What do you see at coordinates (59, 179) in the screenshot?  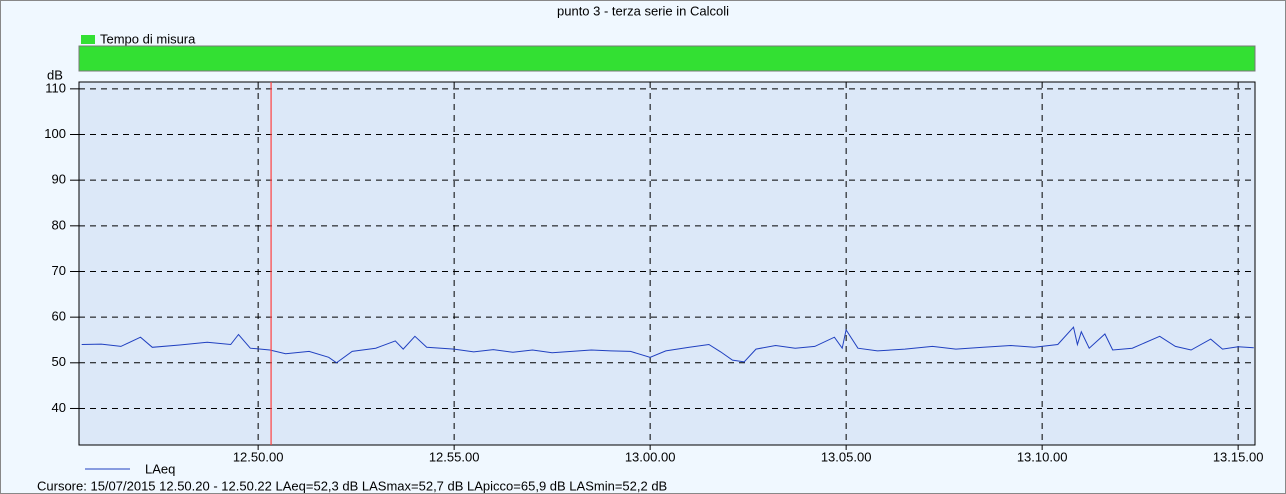 I see `y-tick-label: 90` at bounding box center [59, 179].